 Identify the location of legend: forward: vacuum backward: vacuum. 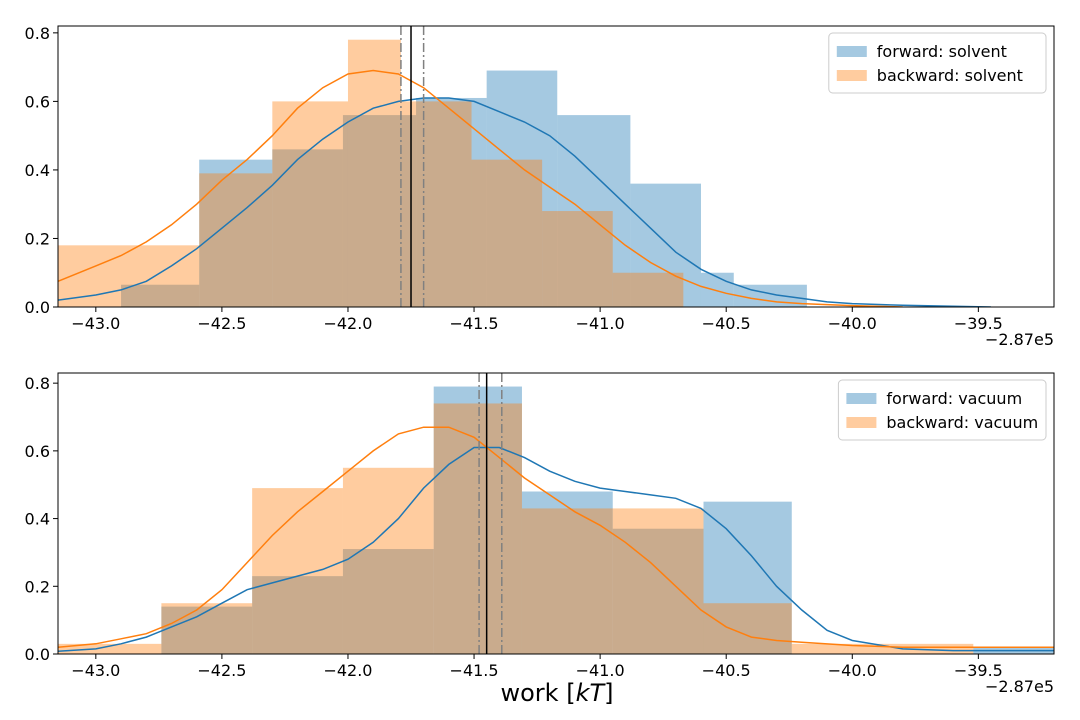
(942, 410).